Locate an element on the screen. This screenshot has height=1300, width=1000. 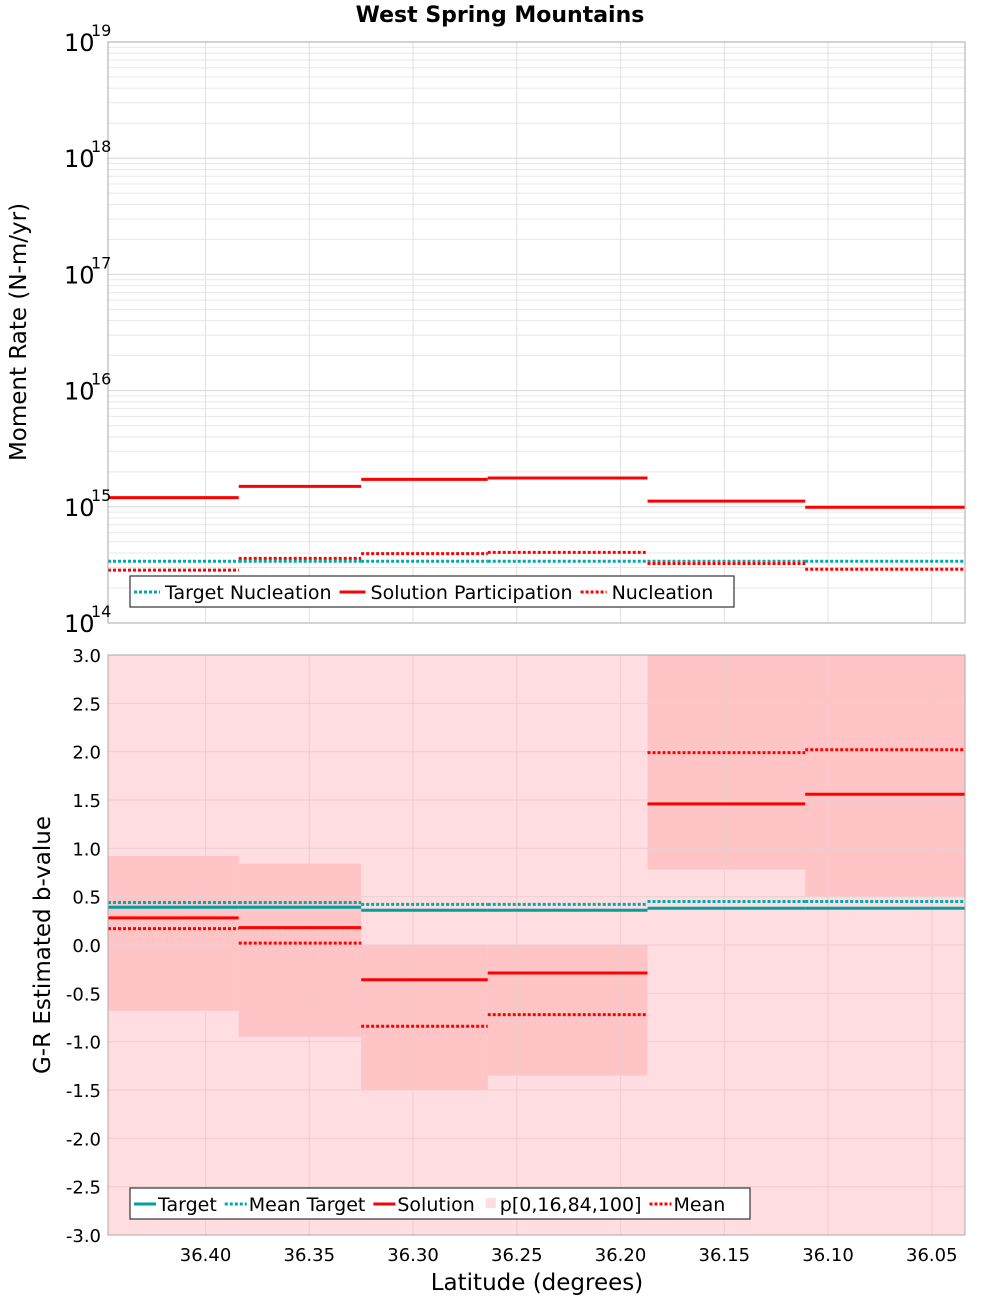
y-tick-label: 1.0 is located at coordinates (86, 849).